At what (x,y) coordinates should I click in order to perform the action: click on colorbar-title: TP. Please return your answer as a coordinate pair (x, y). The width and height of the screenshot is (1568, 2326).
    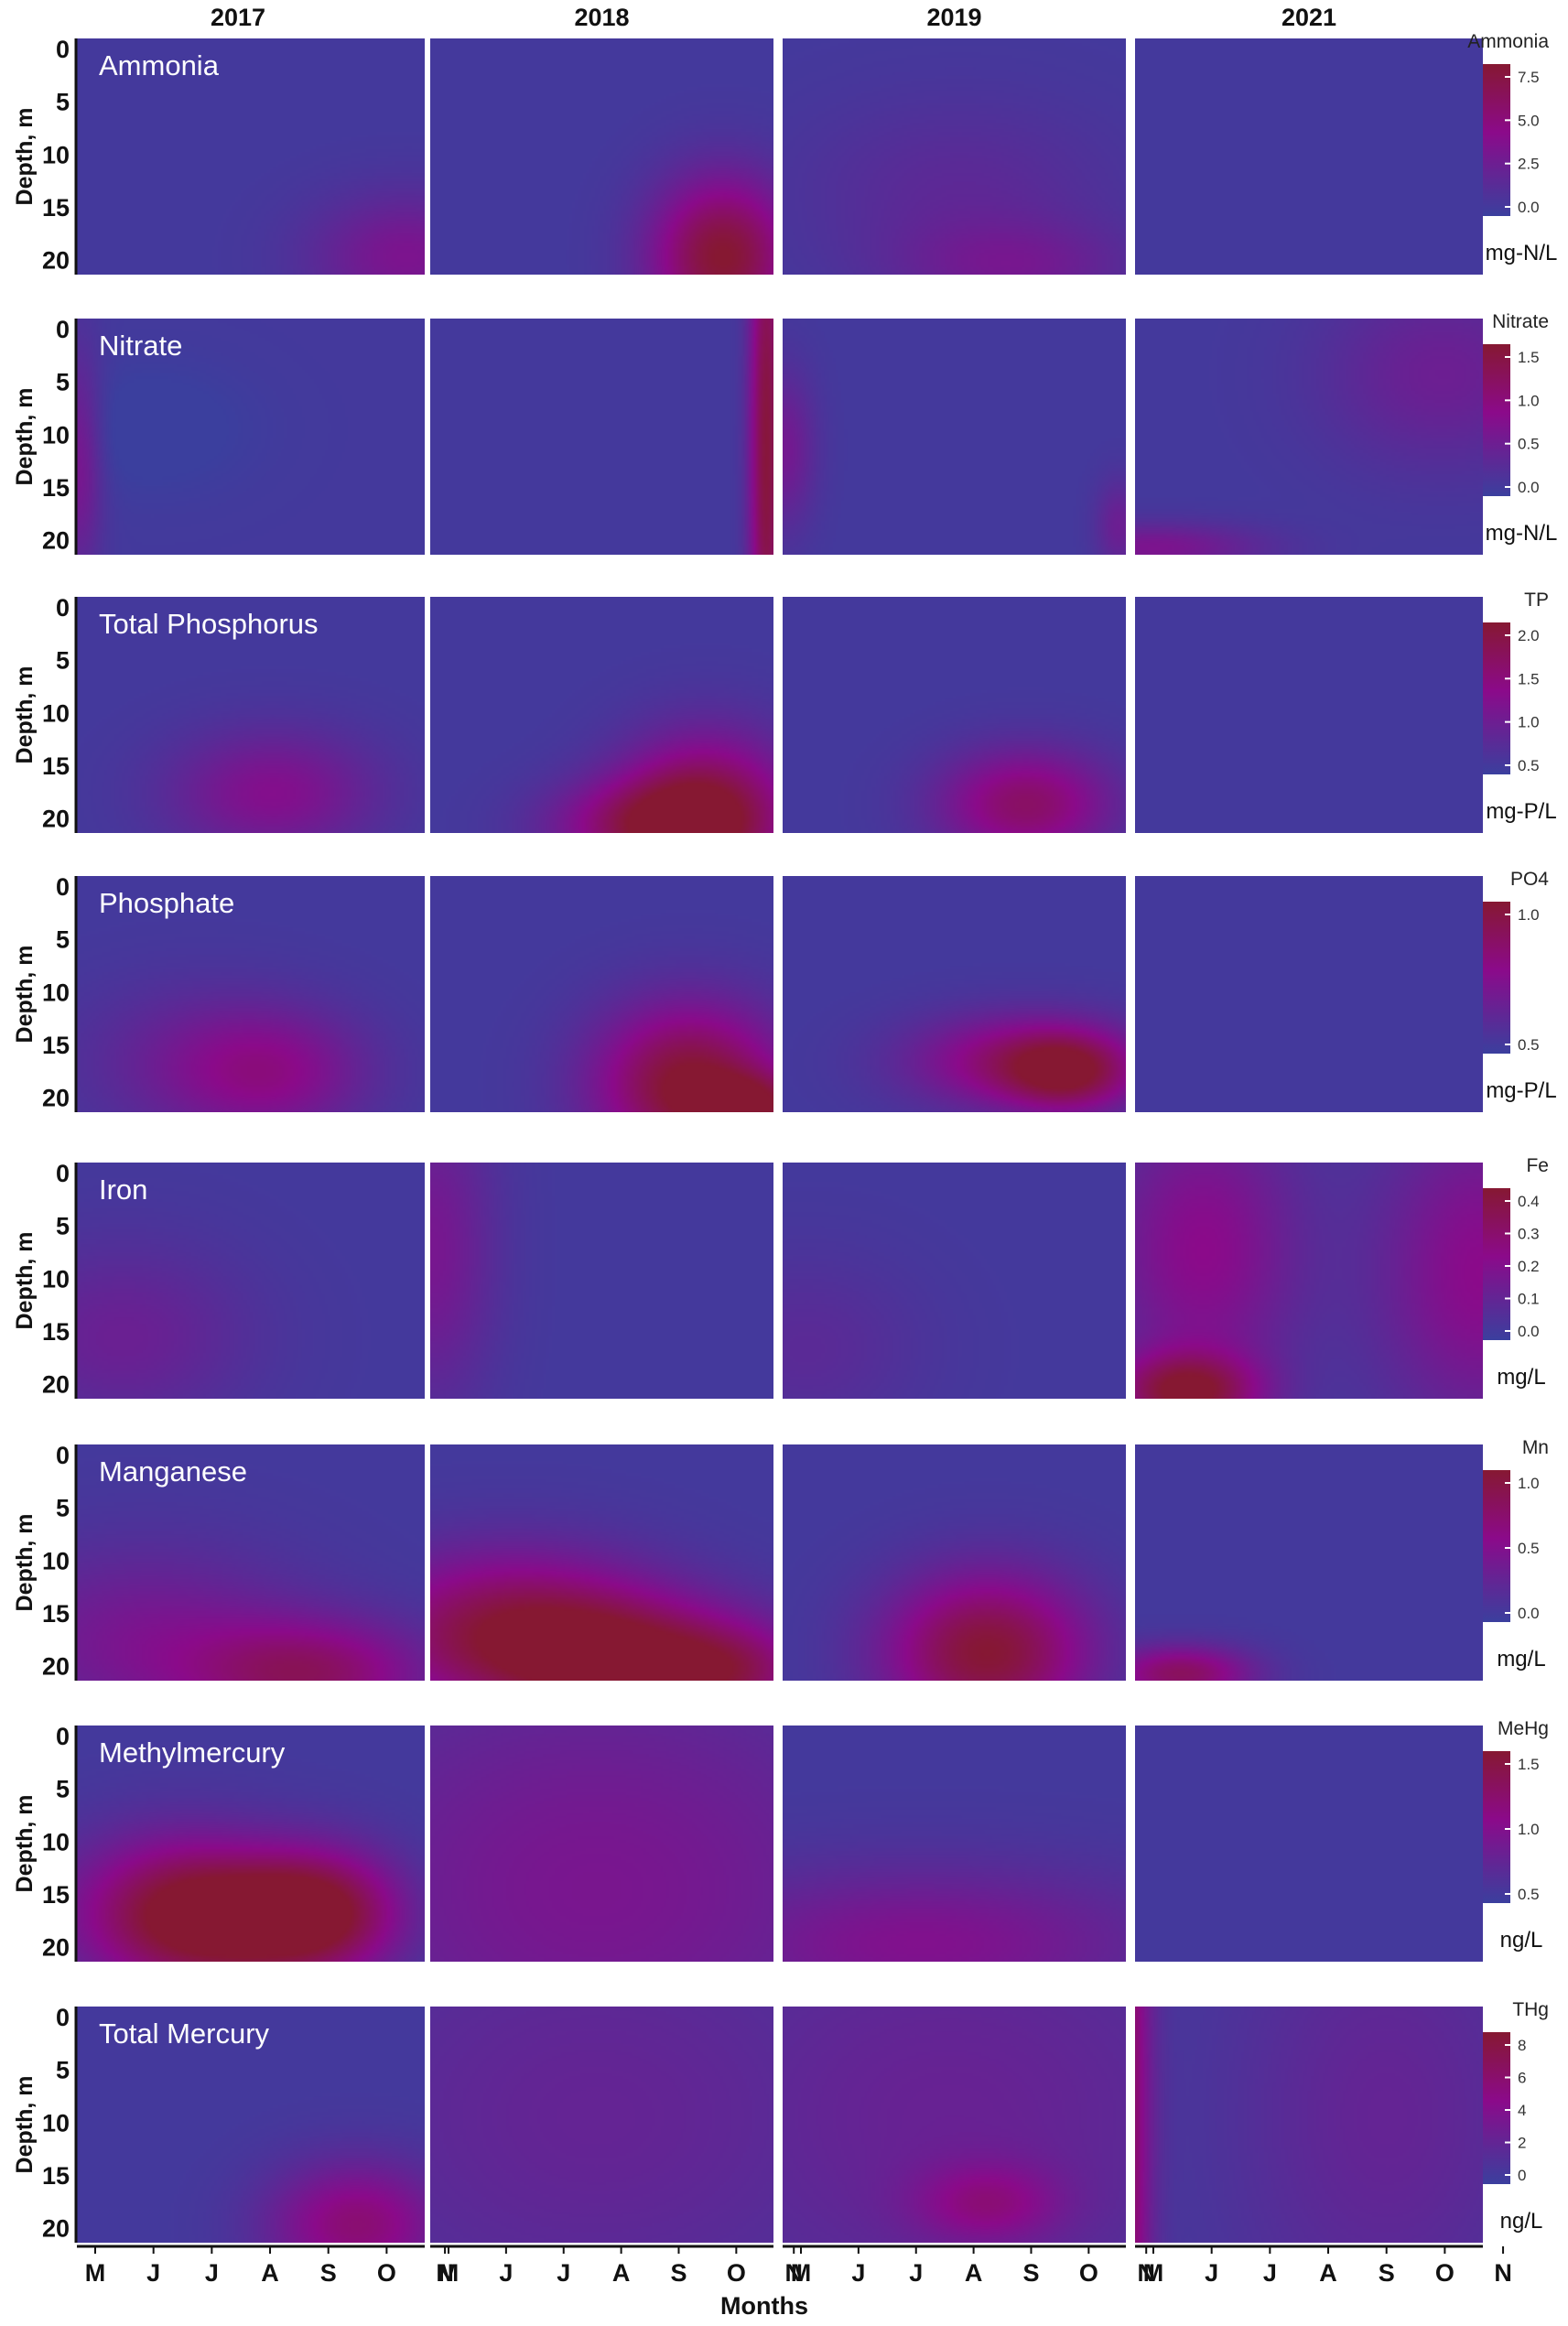
    Looking at the image, I should click on (1536, 600).